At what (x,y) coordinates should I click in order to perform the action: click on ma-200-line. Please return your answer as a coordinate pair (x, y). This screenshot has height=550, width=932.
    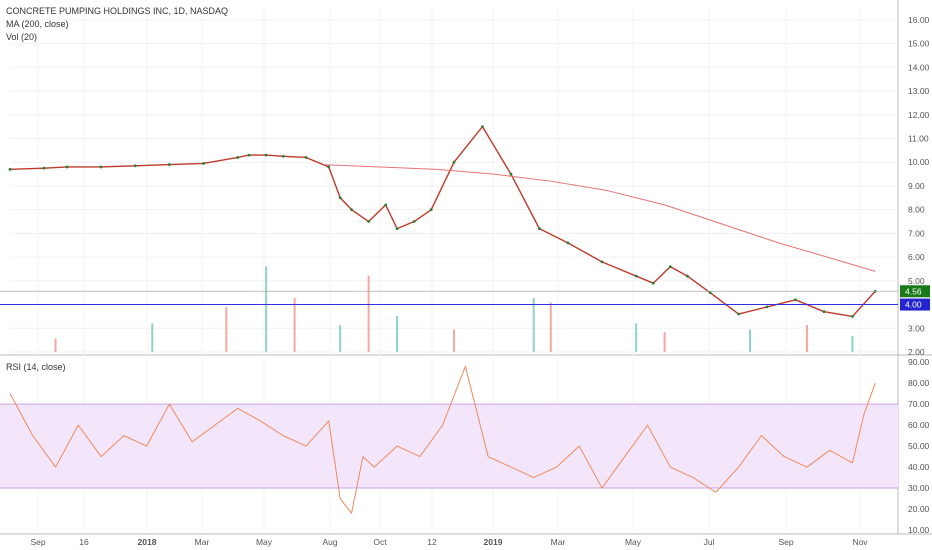
    Looking at the image, I should click on (599, 218).